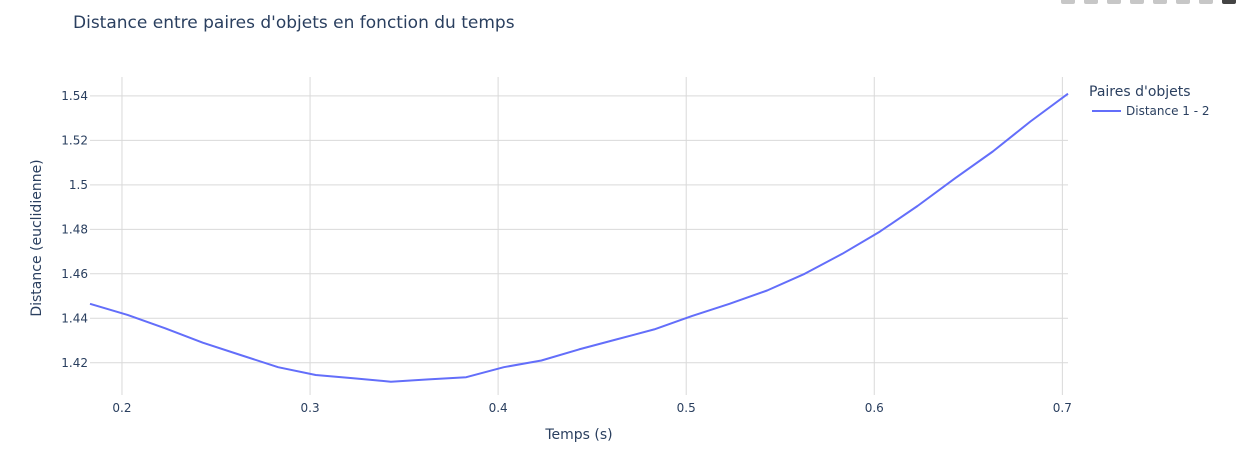  What do you see at coordinates (686, 408) in the screenshot?
I see `x-tick-label: 0.5` at bounding box center [686, 408].